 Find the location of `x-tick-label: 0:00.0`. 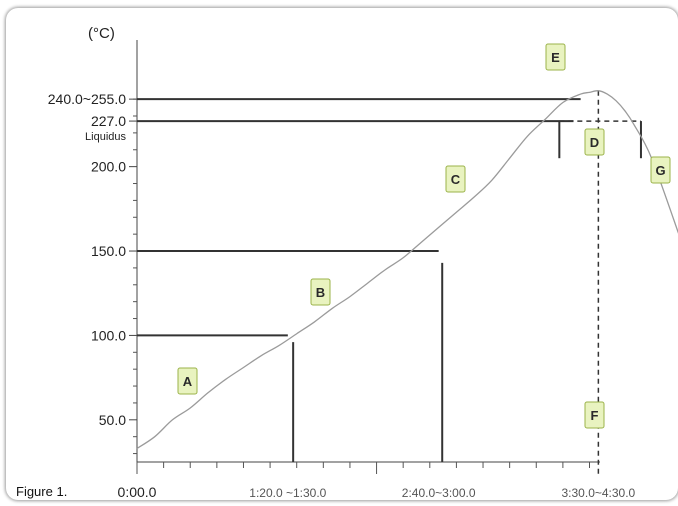

x-tick-label: 0:00.0 is located at coordinates (137, 492).